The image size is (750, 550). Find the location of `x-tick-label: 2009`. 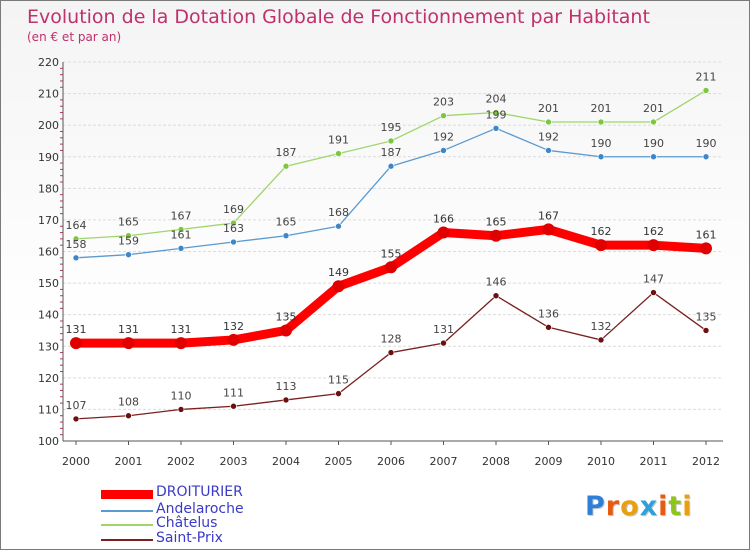

x-tick-label: 2009 is located at coordinates (549, 461).